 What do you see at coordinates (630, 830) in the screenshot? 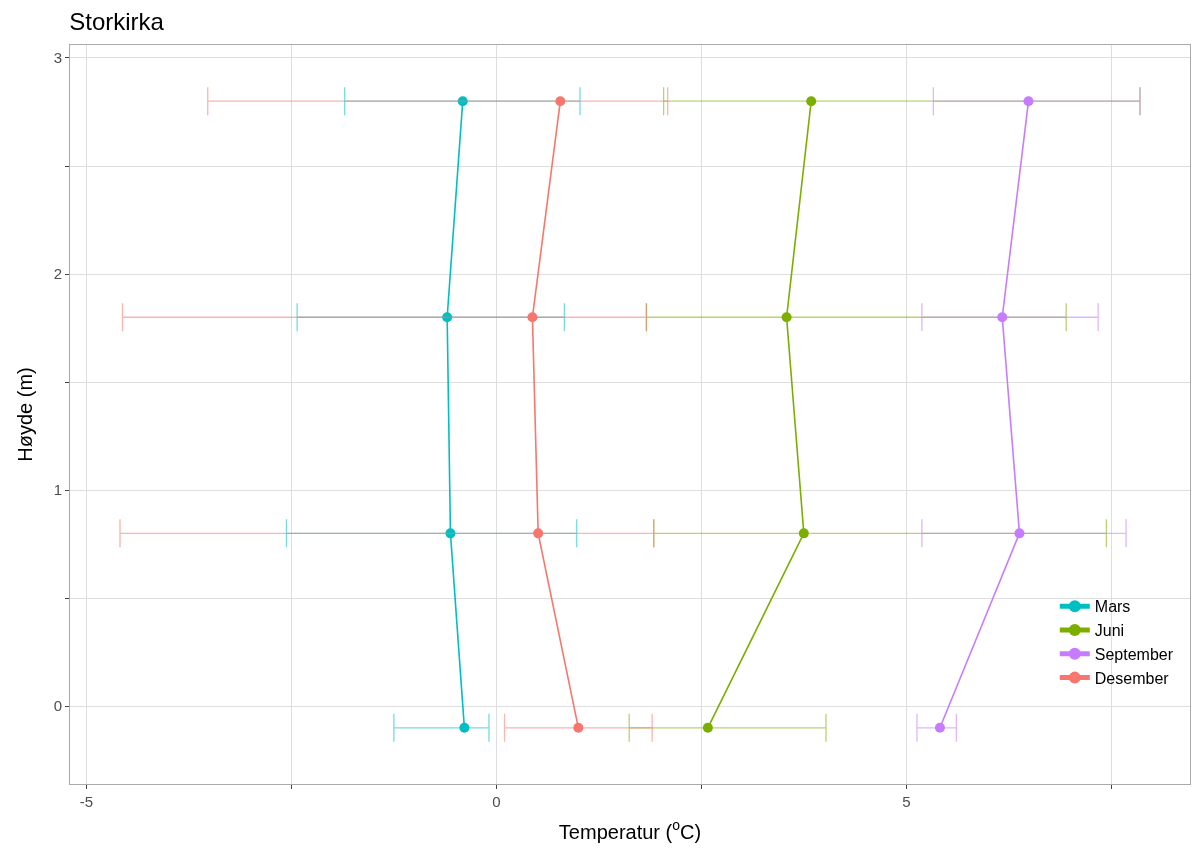
I see `x-axis-title: Temperatur ($^{o}$C)` at bounding box center [630, 830].